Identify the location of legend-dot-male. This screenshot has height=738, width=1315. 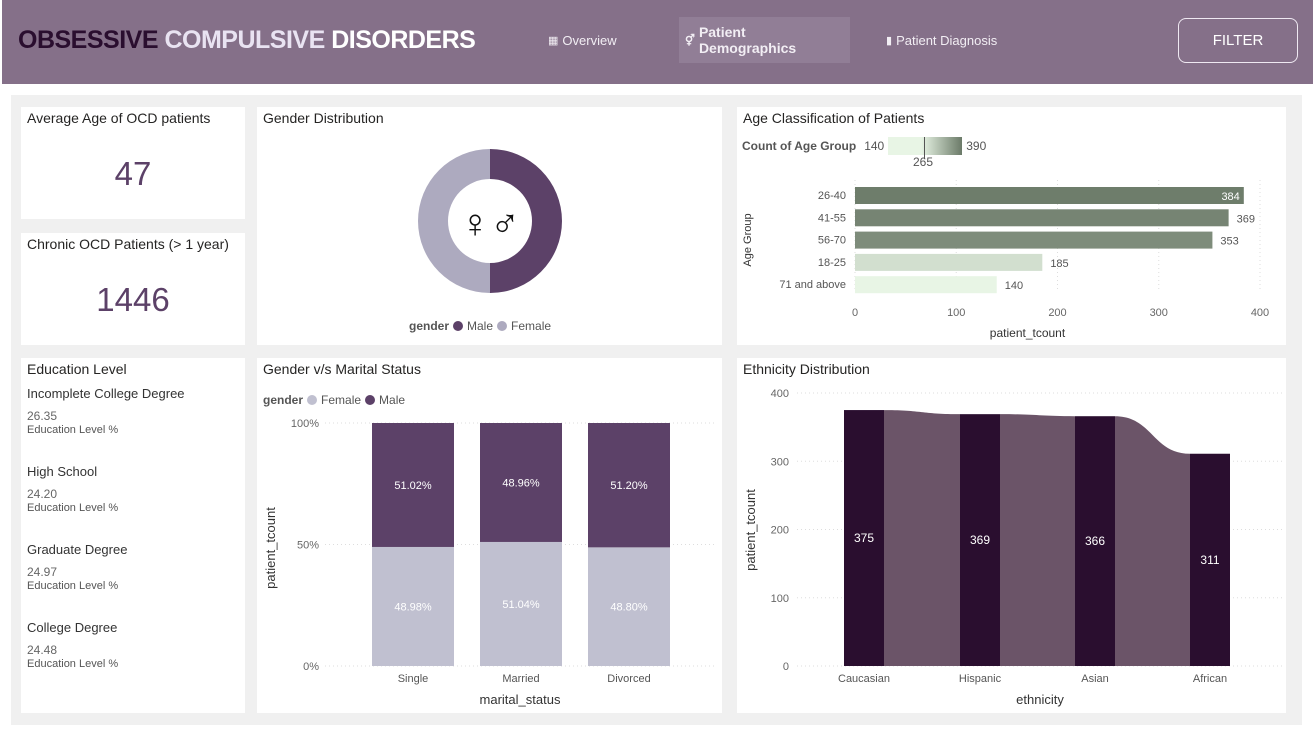
(458, 326).